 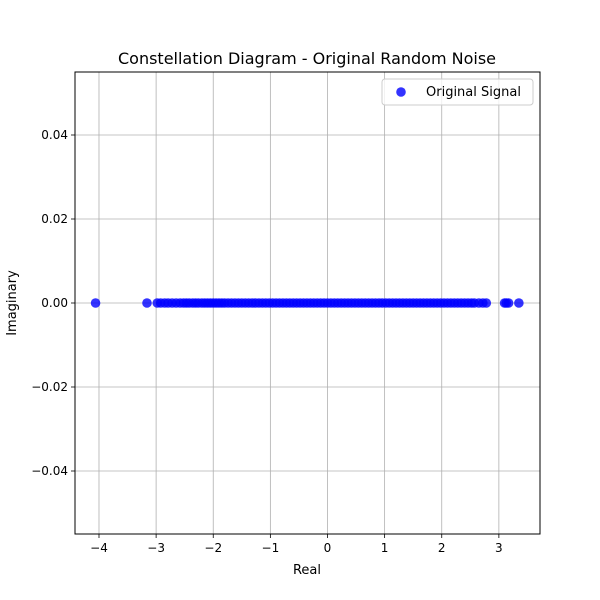 I want to click on legend-marker, so click(x=401, y=92).